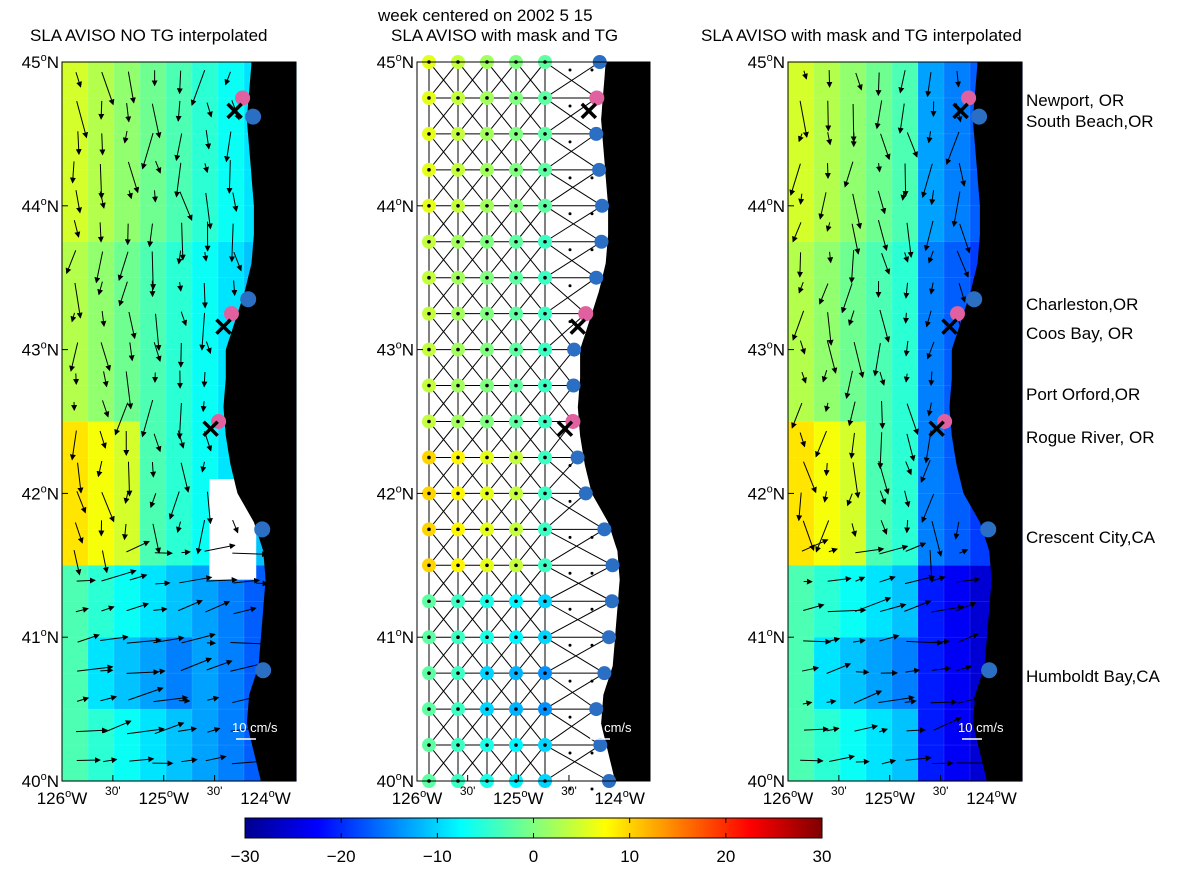 This screenshot has width=1202, height=869. Describe the element at coordinates (245, 856) in the screenshot. I see `colorbar-tick-label: −30` at that location.